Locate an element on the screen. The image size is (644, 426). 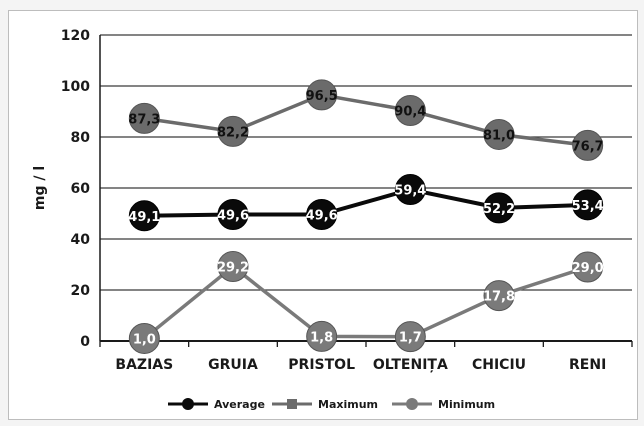
data-label: 96,5 is located at coordinates (322, 96).